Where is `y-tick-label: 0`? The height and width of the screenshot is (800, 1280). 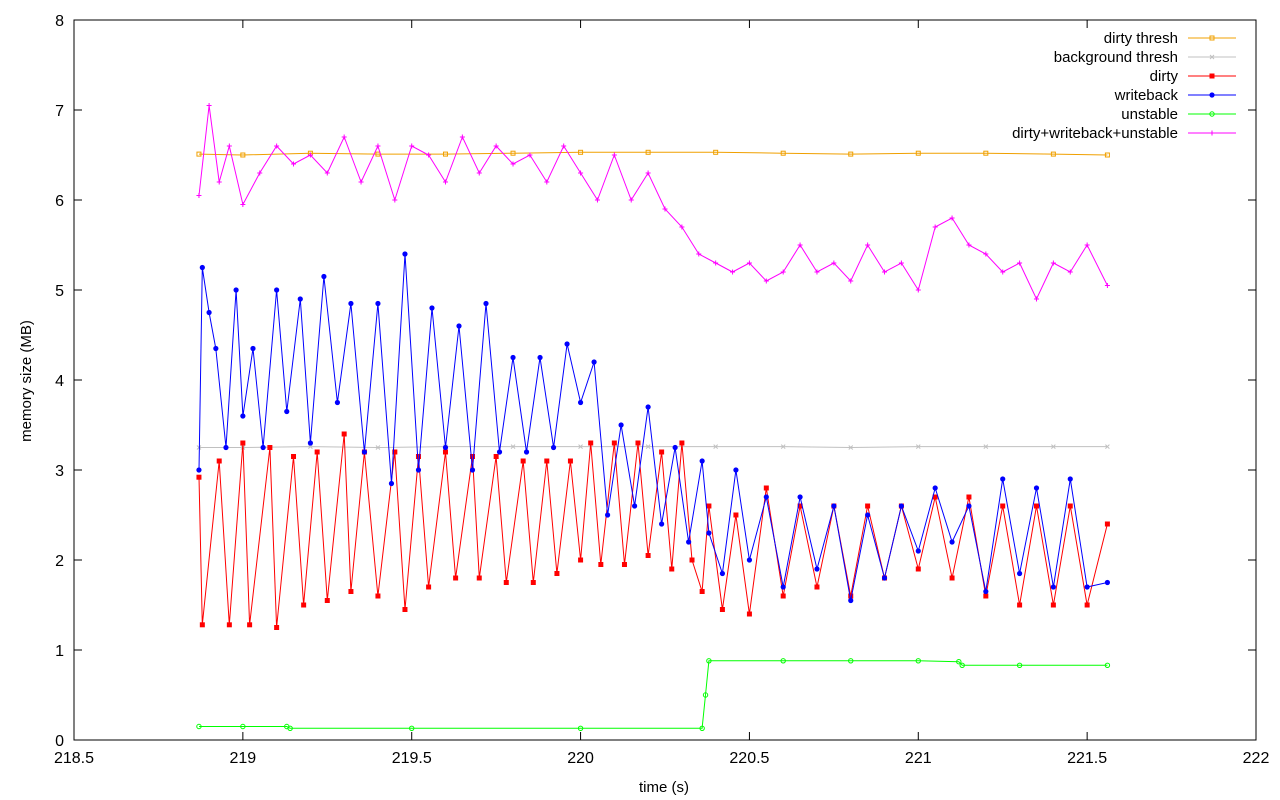
y-tick-label: 0 is located at coordinates (59, 741).